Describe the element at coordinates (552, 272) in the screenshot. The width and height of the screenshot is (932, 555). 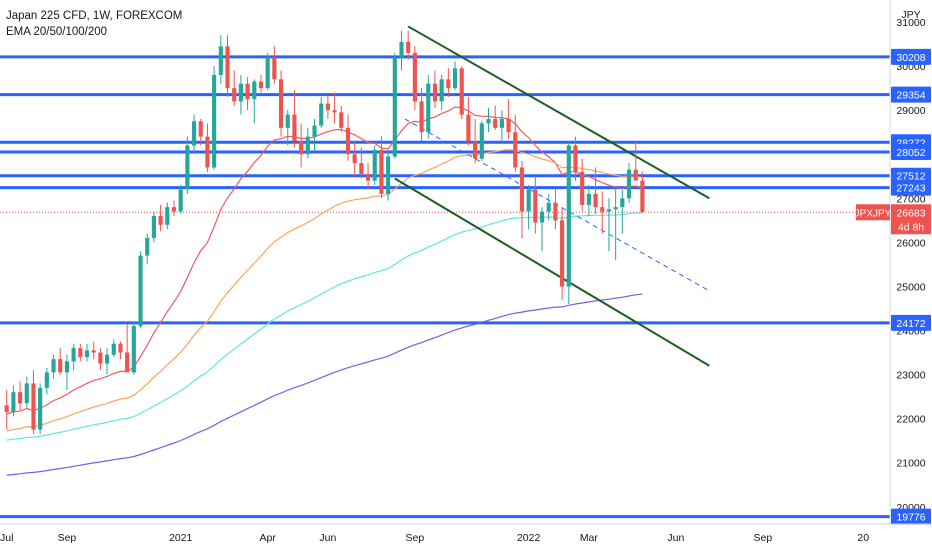
I see `channel-lower-line` at that location.